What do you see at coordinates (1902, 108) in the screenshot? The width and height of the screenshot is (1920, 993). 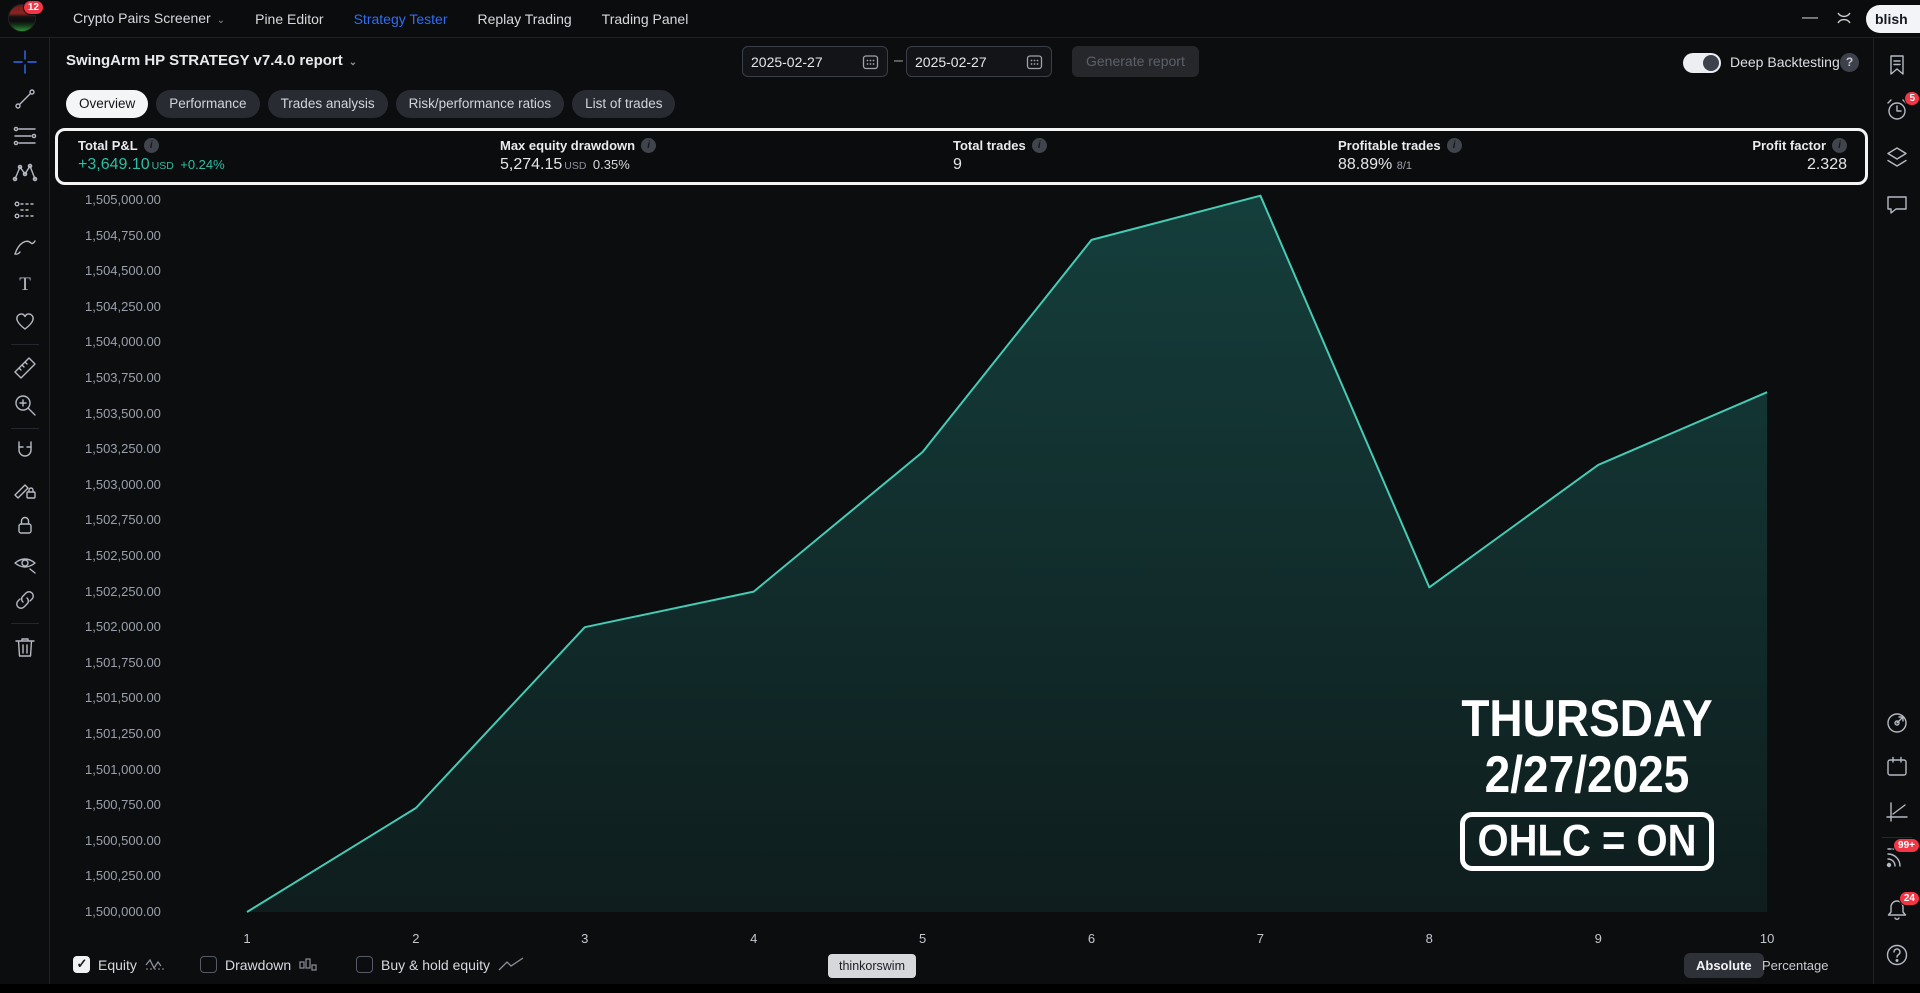 I see `alert-clock-icon: 5` at bounding box center [1902, 108].